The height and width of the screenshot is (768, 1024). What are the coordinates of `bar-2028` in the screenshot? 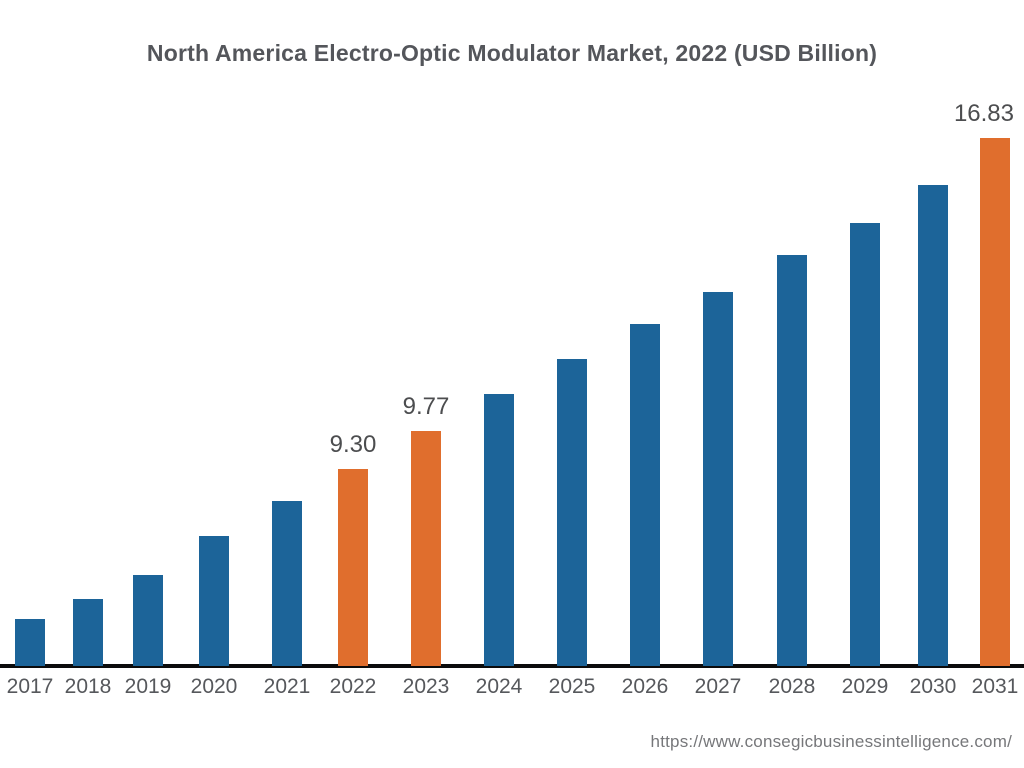 It's located at (792, 460).